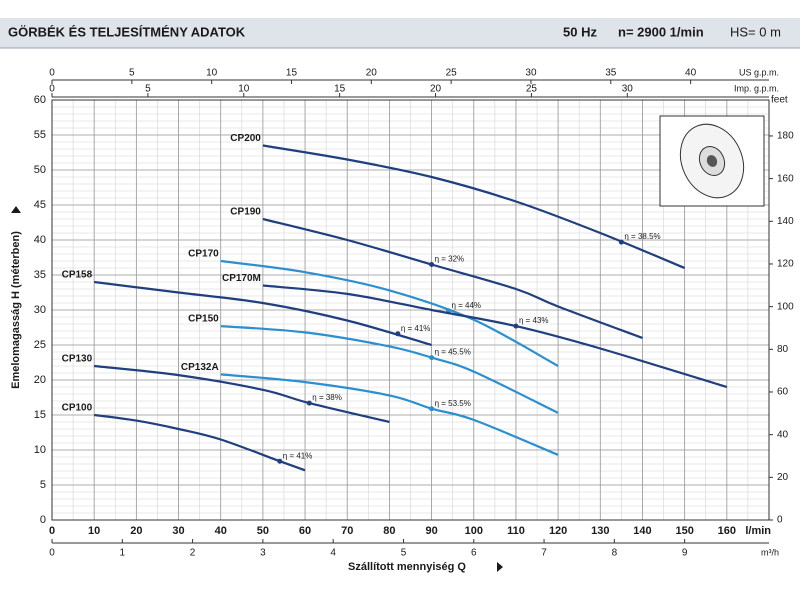 This screenshot has width=800, height=600. I want to click on efficiency-label: η = 53.5%, so click(453, 403).